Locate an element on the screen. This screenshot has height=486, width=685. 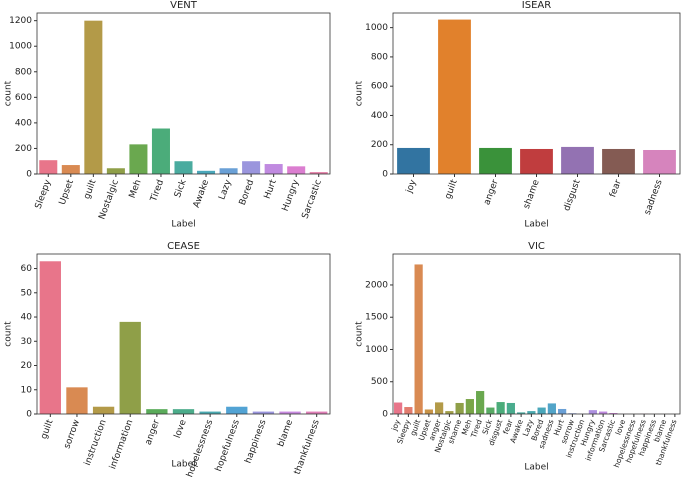
chart-title: VENT is located at coordinates (184, 5).